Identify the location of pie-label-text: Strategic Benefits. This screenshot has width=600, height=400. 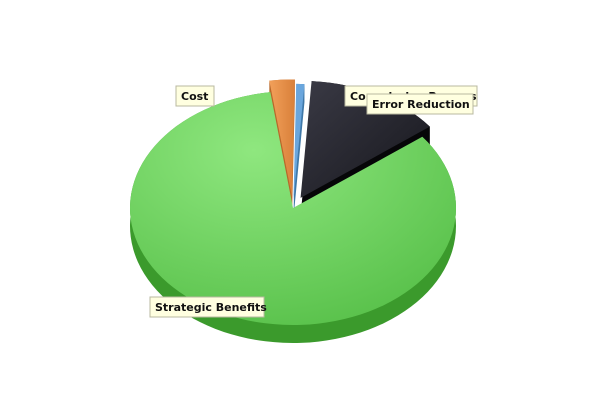
(211, 307).